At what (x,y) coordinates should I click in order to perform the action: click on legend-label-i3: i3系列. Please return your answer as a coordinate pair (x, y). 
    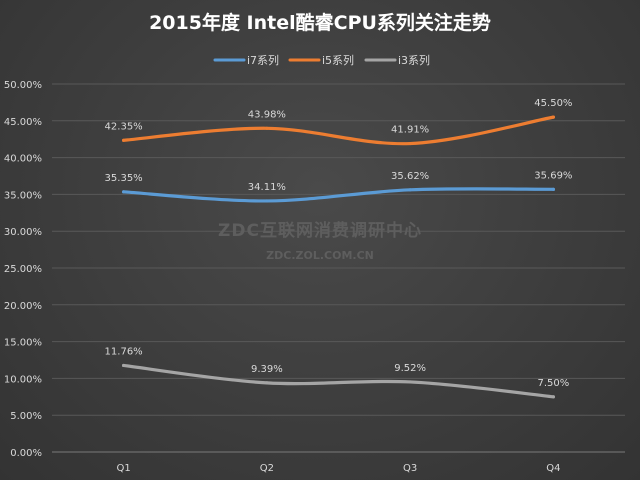
    Looking at the image, I should click on (414, 60).